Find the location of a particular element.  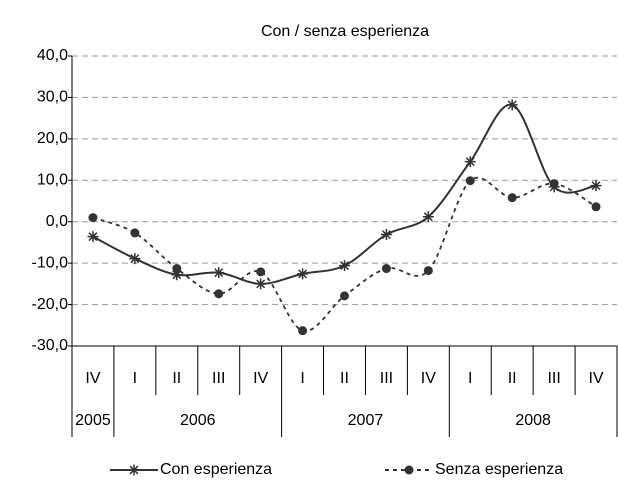

y-tick-label: 30,0 is located at coordinates (52, 97).